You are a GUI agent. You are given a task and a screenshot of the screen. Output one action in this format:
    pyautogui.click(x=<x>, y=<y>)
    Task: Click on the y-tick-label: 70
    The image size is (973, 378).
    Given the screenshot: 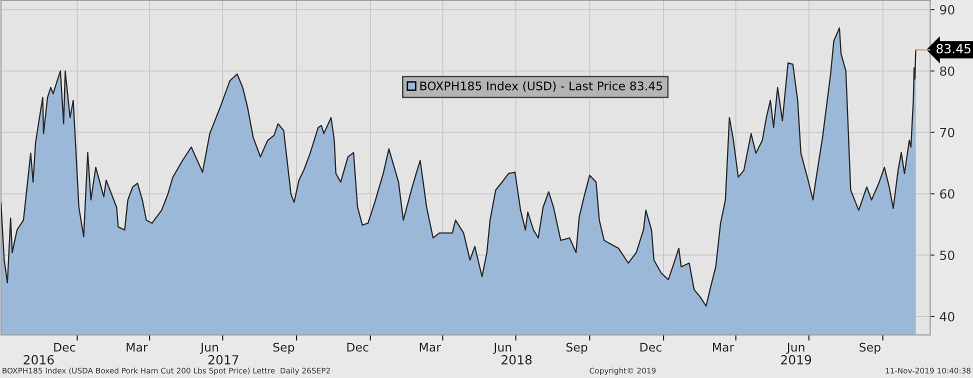 What is the action you would take?
    pyautogui.click(x=947, y=133)
    